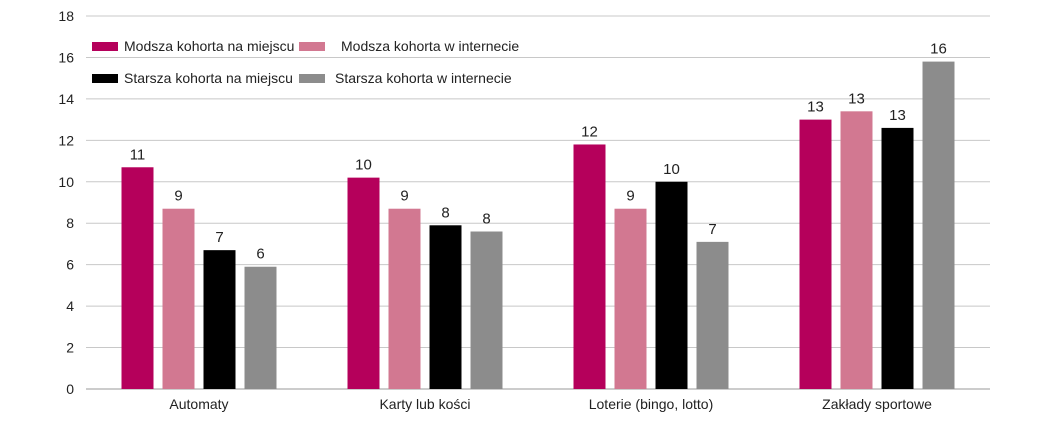 The height and width of the screenshot is (424, 1043). I want to click on y-tick-label: 2, so click(70, 348).